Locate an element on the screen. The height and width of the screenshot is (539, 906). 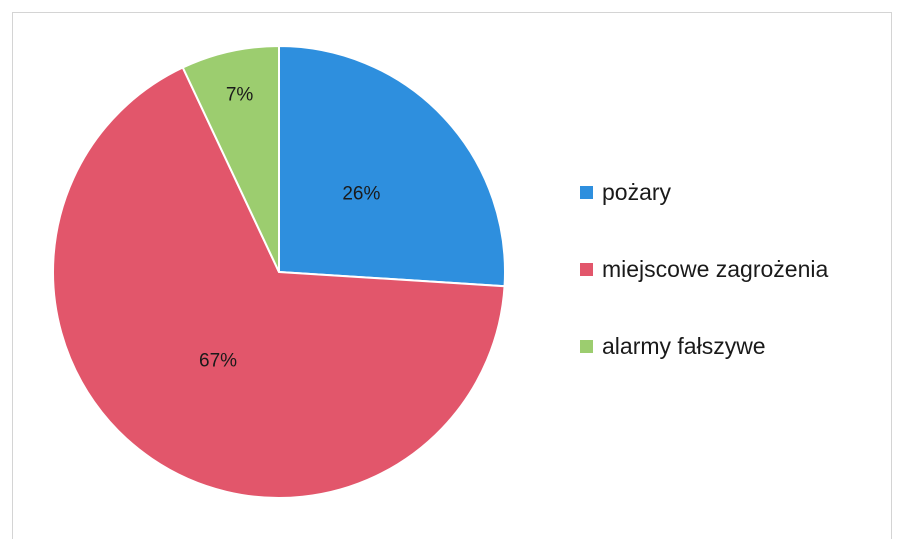
data-label-pozary: 26% is located at coordinates (361, 194).